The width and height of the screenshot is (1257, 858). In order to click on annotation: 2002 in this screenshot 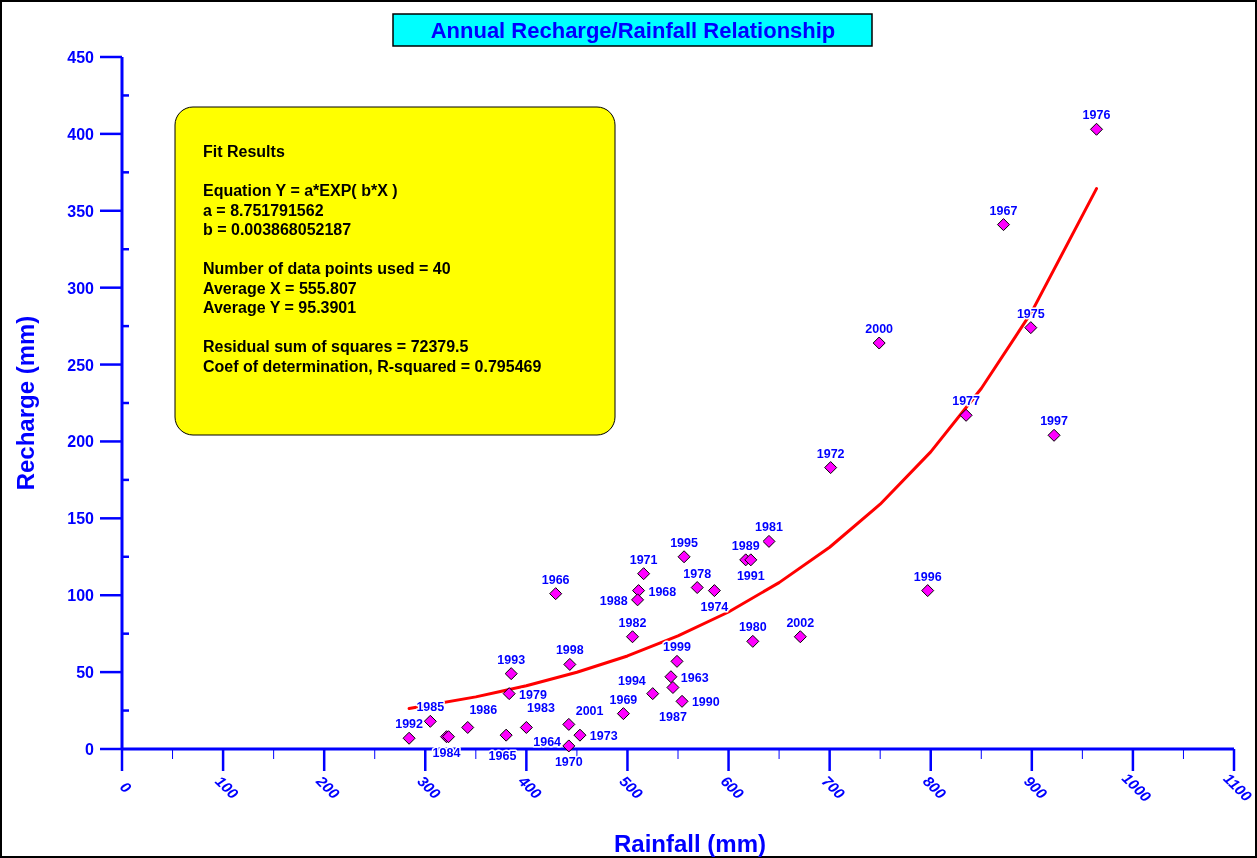, I will do `click(800, 622)`.